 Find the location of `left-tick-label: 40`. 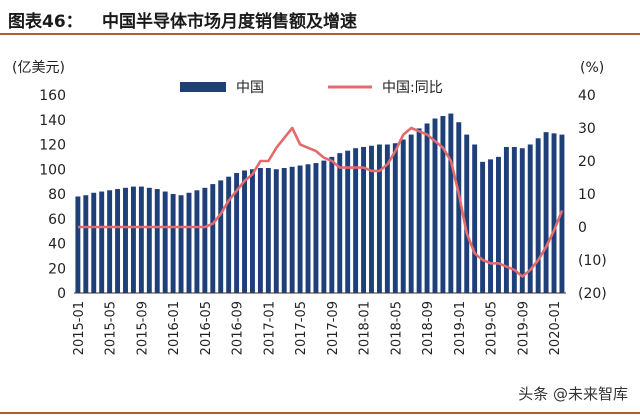

left-tick-label: 40 is located at coordinates (57, 245).